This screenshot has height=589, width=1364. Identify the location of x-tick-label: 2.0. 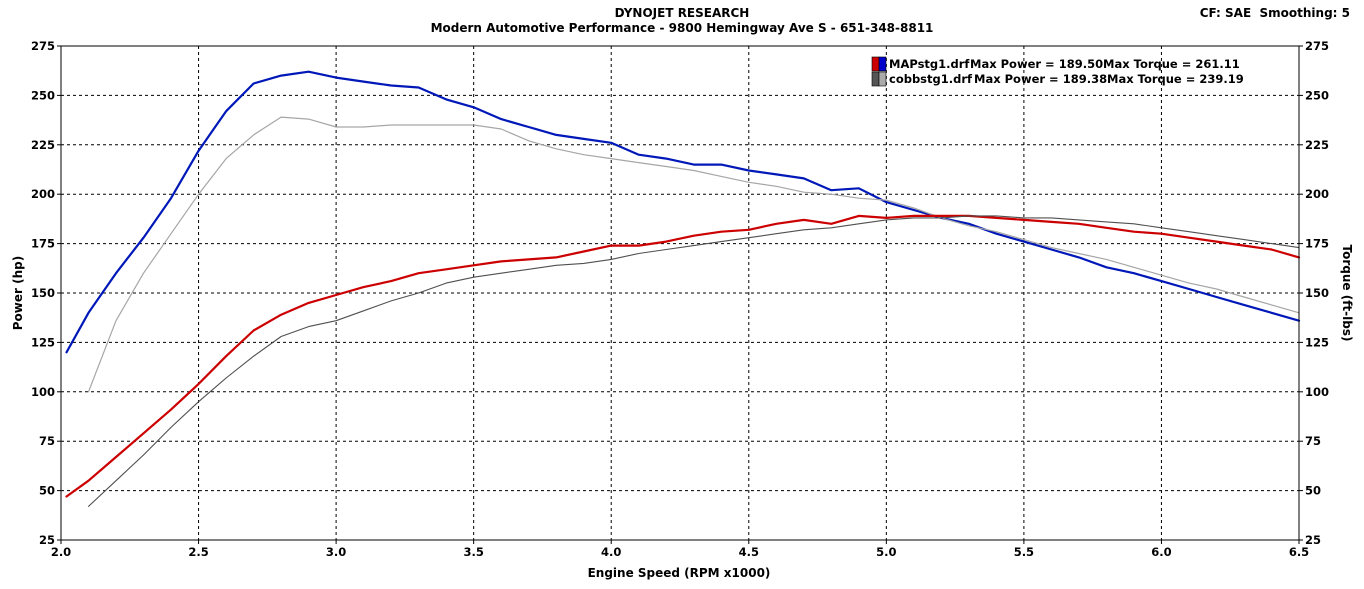
(61, 552).